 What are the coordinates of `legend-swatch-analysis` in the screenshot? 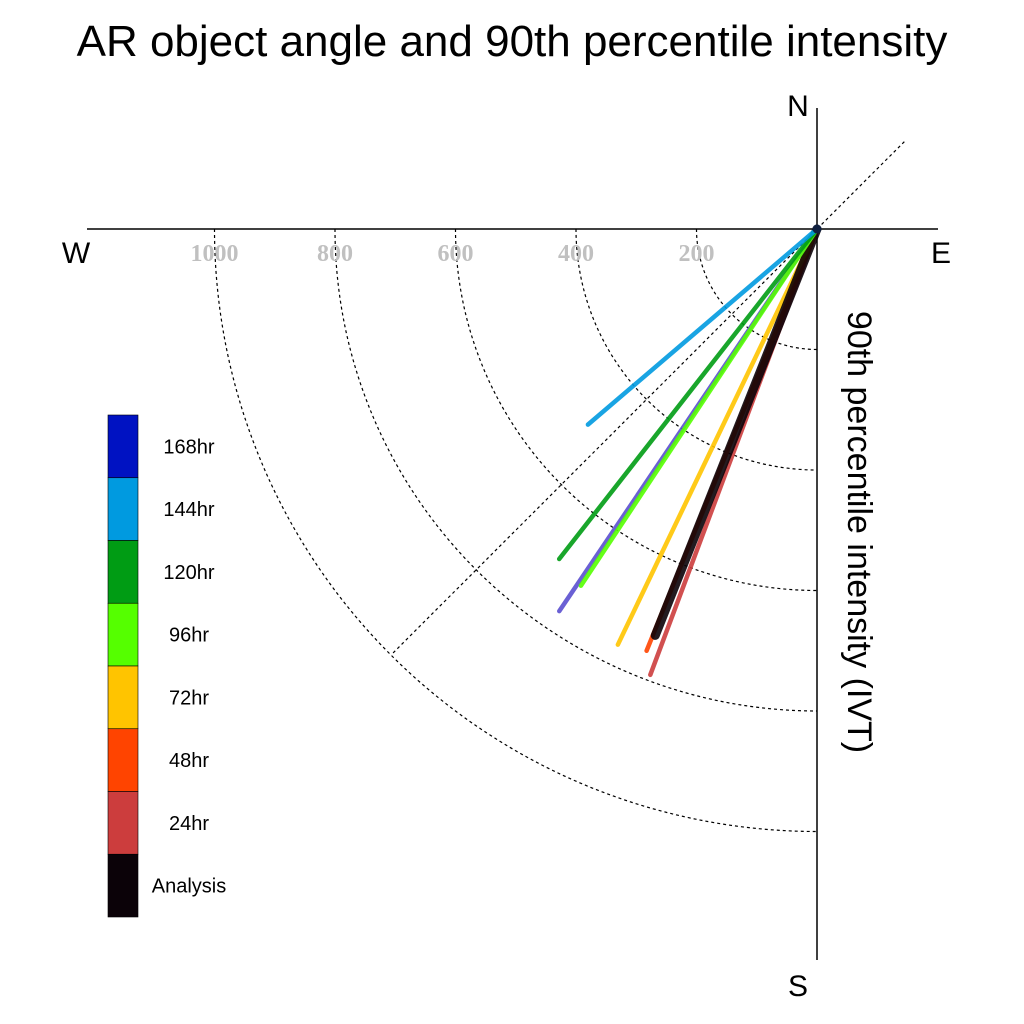 It's located at (123, 885).